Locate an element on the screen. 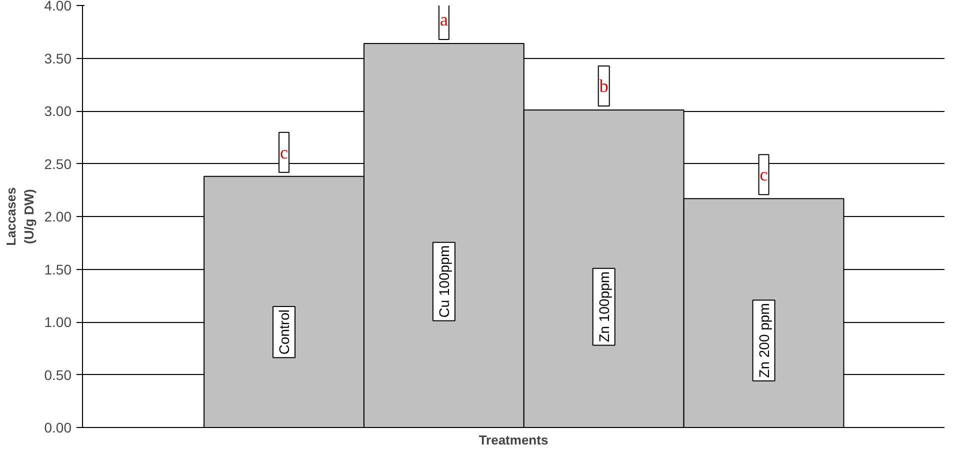  y-tick-label: 0.00 is located at coordinates (58, 428).